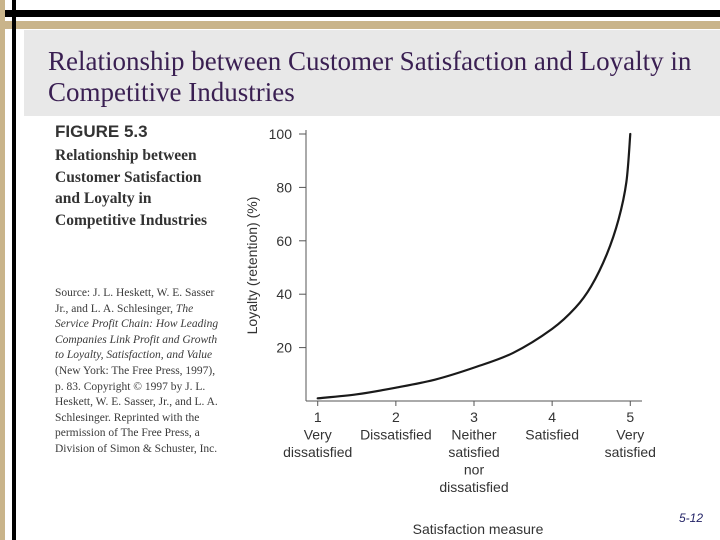 Image resolution: width=720 pixels, height=540 pixels. What do you see at coordinates (474, 417) in the screenshot?
I see `x-tick-label-line: 3` at bounding box center [474, 417].